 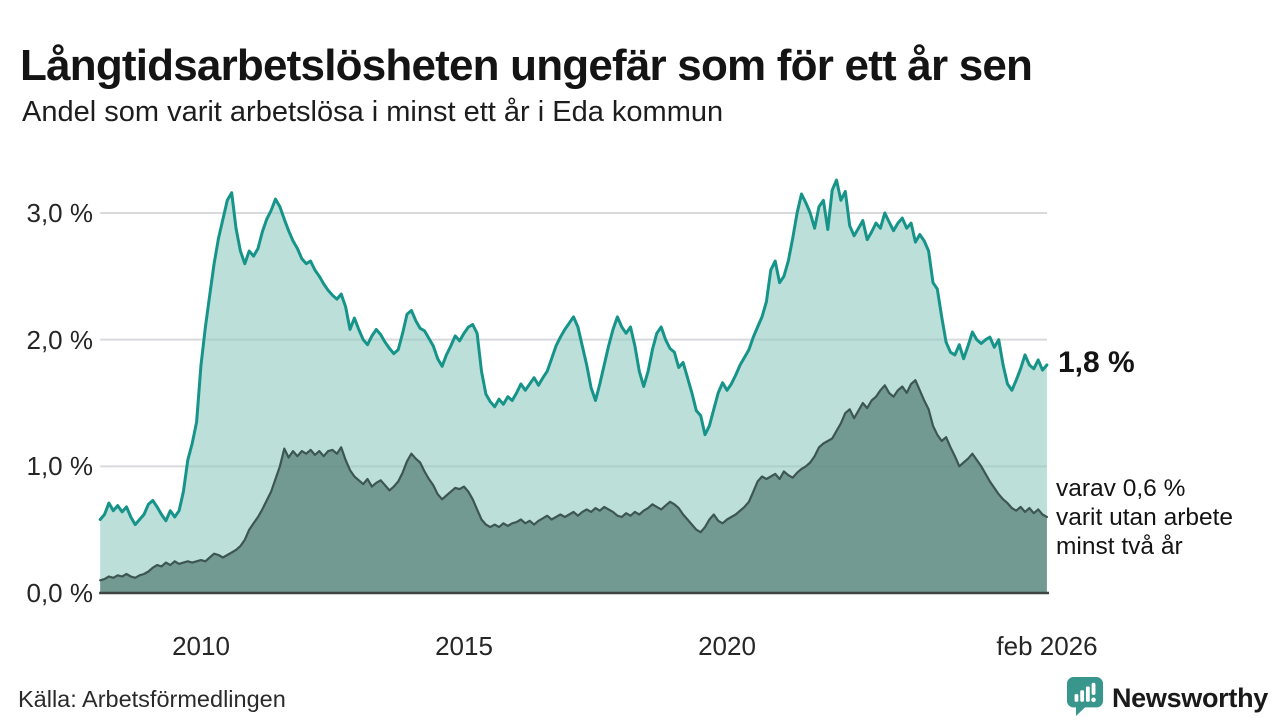 I want to click on secondary-annotation-line3: minst två år, so click(x=1119, y=546).